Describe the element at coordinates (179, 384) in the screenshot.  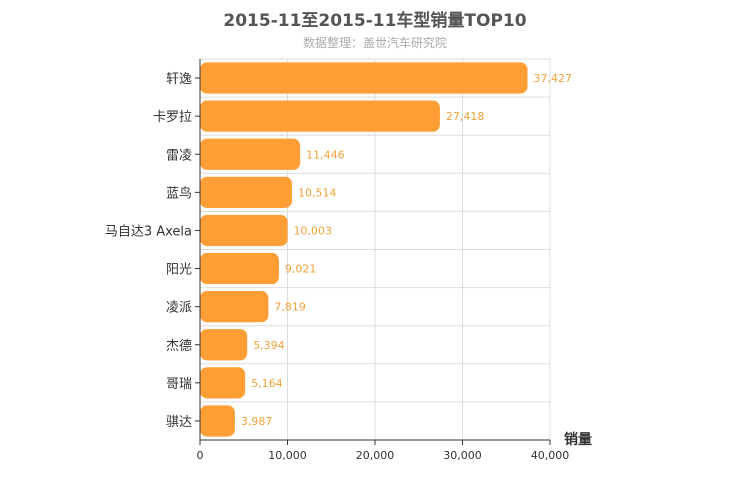
I see `category-label: 哥瑞` at that location.